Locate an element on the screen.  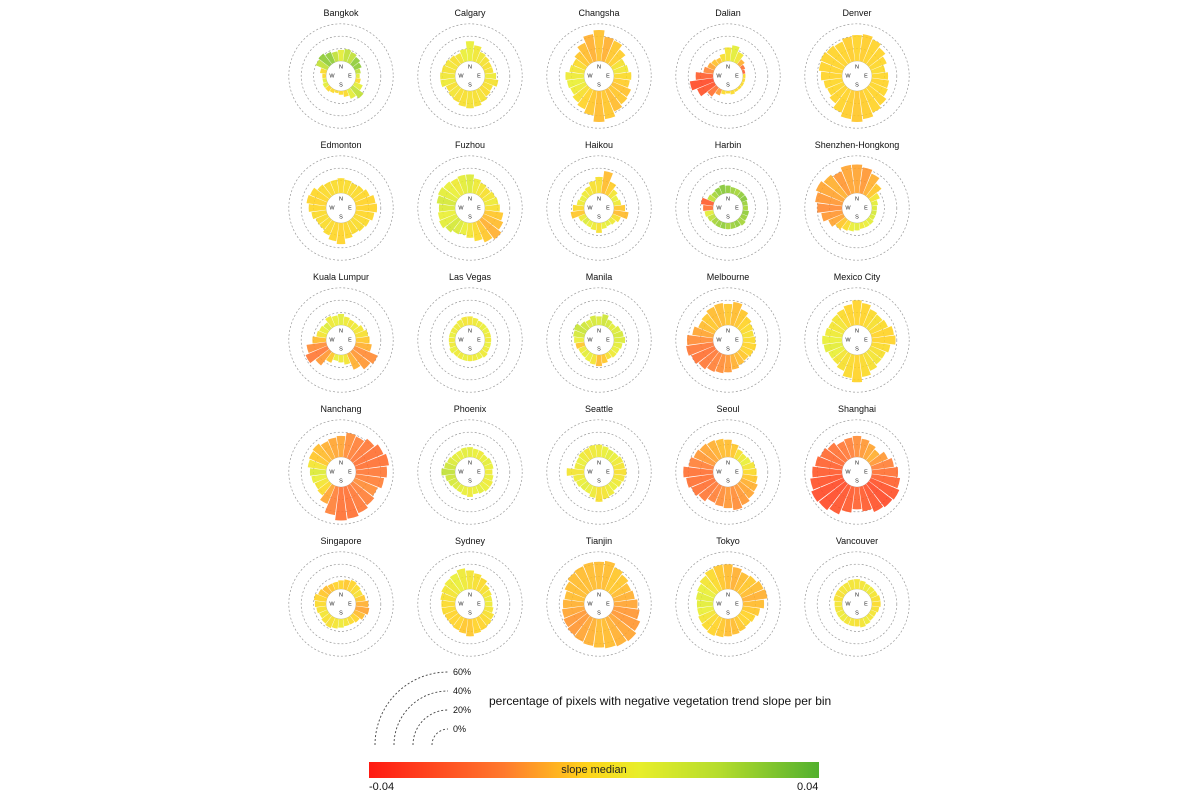
ring-20pct is located at coordinates (341, 604).